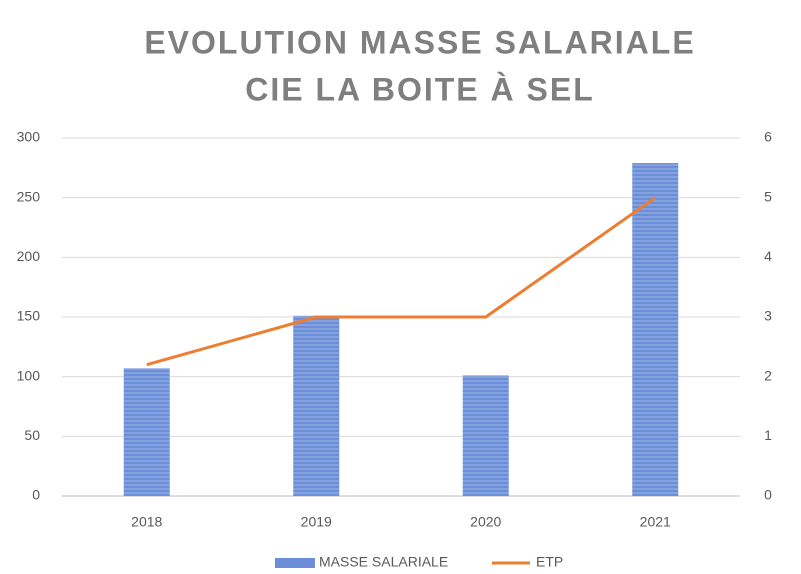 The height and width of the screenshot is (574, 801). What do you see at coordinates (485, 522) in the screenshot?
I see `x-tick-label: 2020` at bounding box center [485, 522].